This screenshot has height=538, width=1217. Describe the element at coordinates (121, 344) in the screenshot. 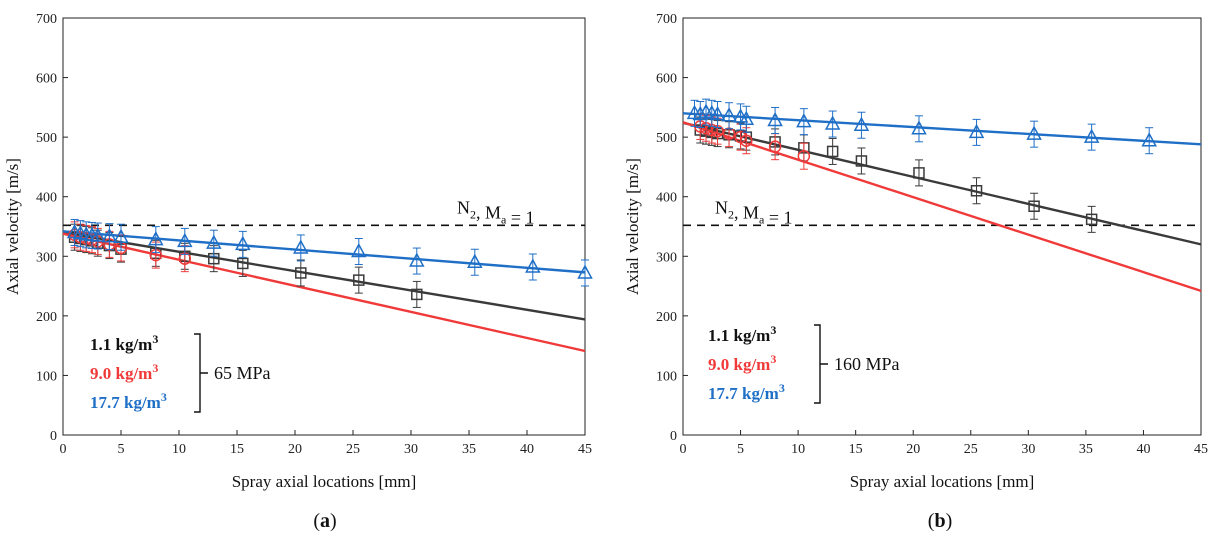

I see `legend-label: 1.1 kg/m` at that location.